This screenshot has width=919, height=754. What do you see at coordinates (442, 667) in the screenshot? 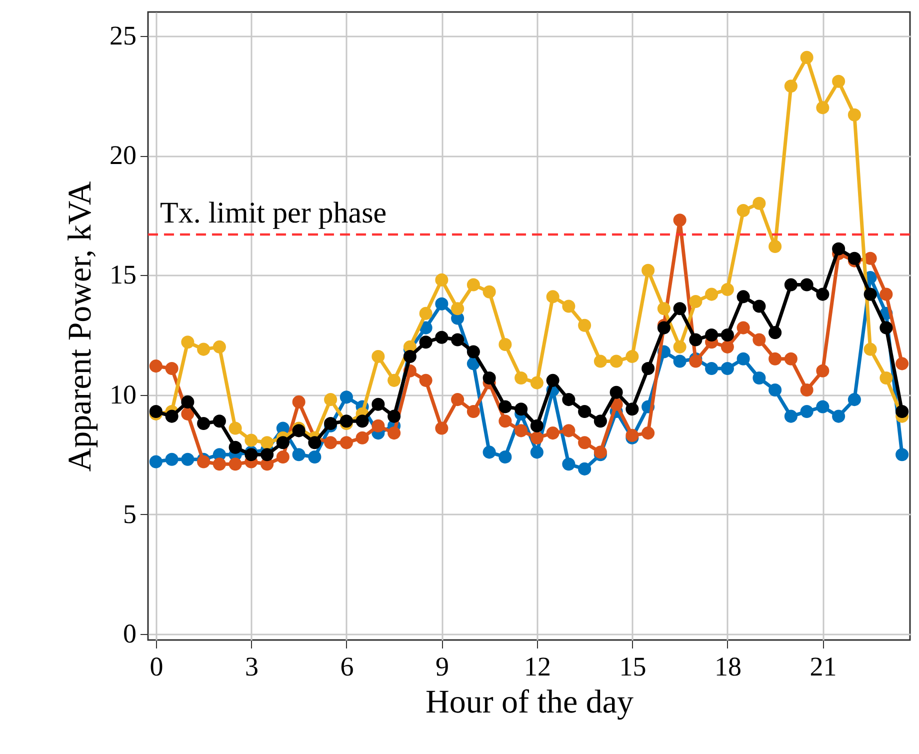
I see `x-tick-label: 9` at bounding box center [442, 667].